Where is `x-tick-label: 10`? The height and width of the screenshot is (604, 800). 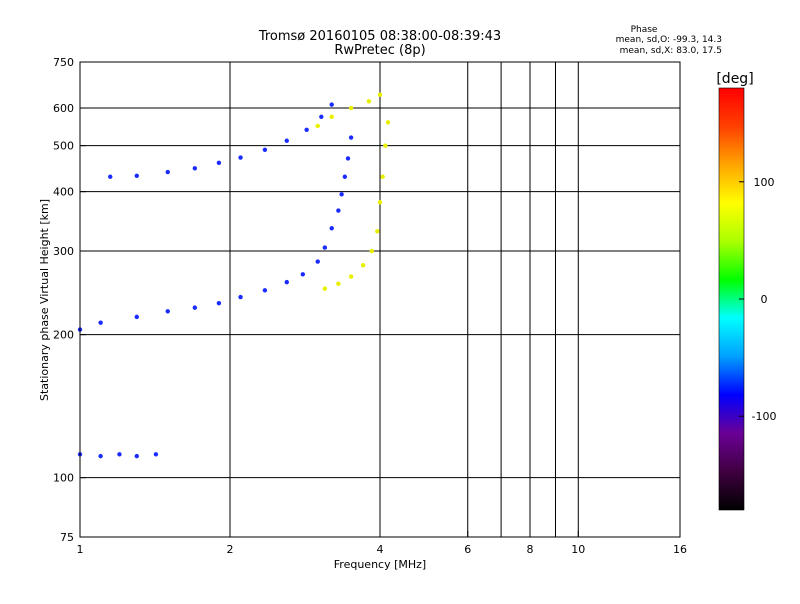
x-tick-label: 10 is located at coordinates (578, 549).